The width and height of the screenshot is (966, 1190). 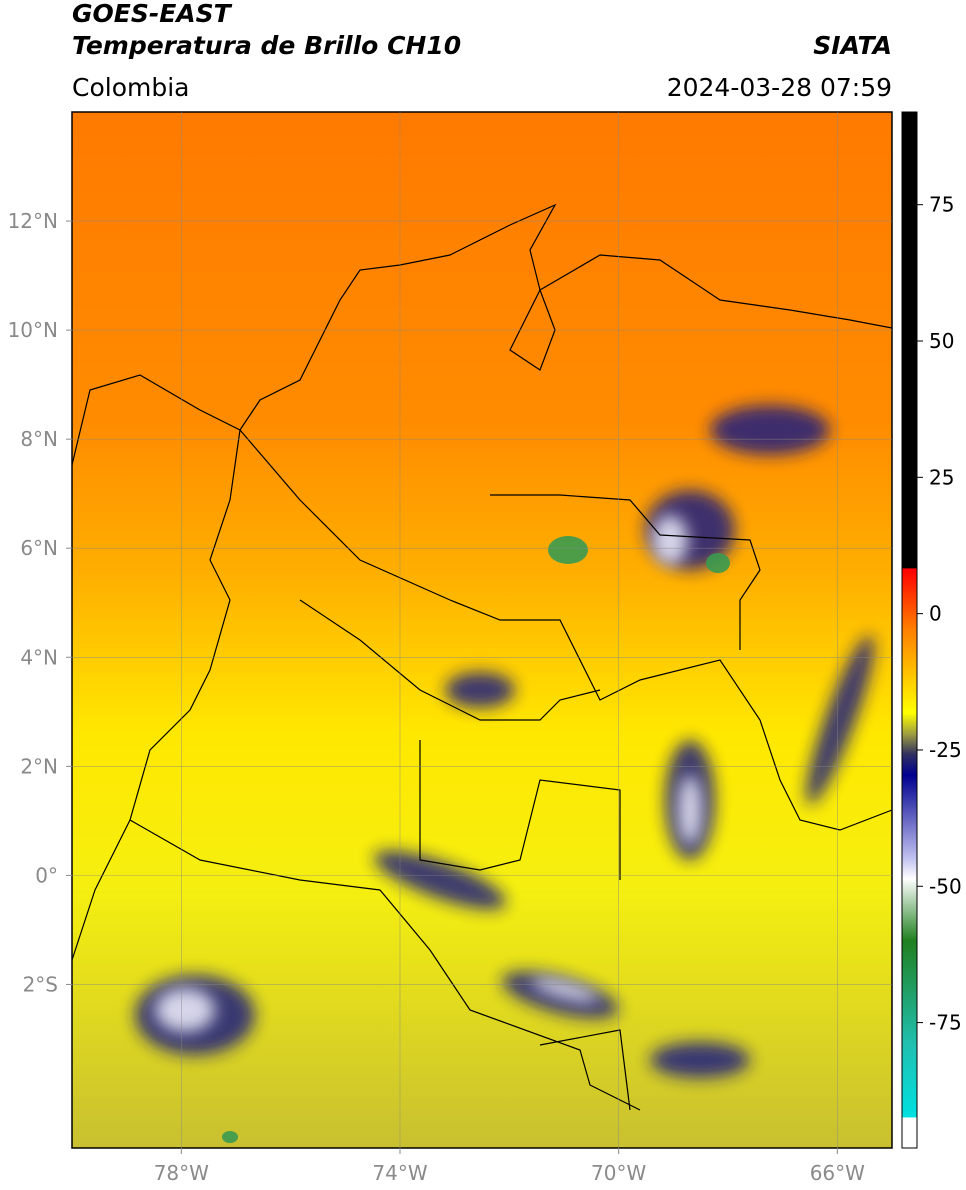 I want to click on x-tick-label: 74°W, so click(x=399, y=1173).